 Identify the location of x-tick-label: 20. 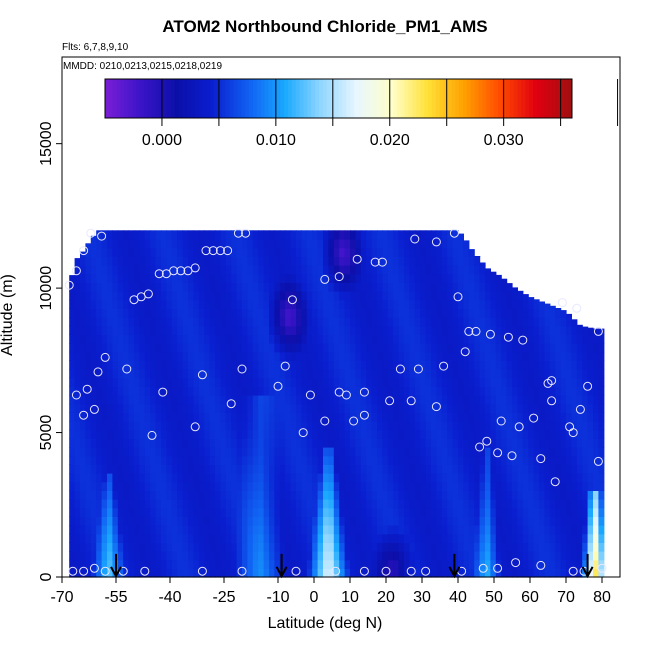
(386, 597).